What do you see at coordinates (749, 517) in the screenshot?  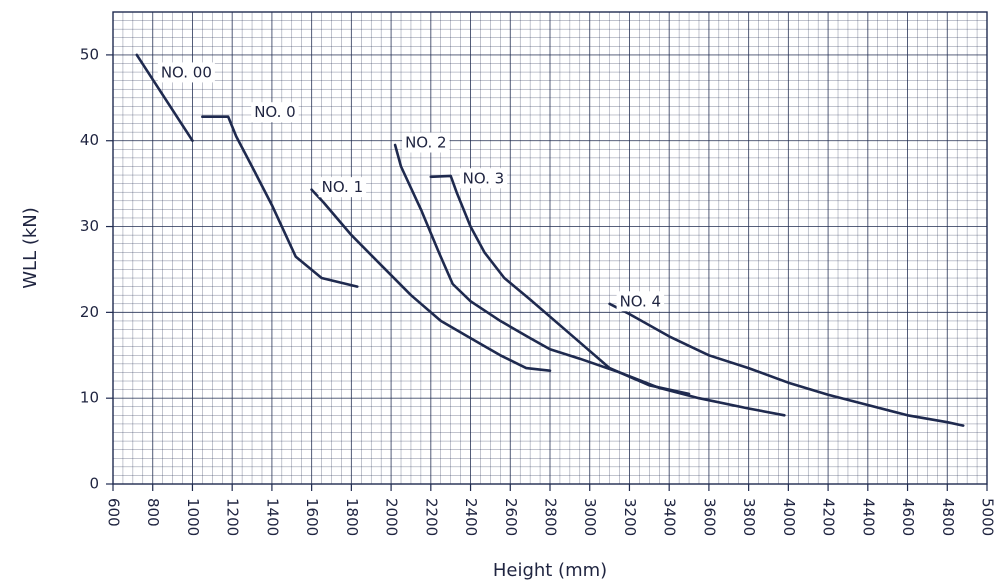 I see `x-tick-label: 3800` at bounding box center [749, 517].